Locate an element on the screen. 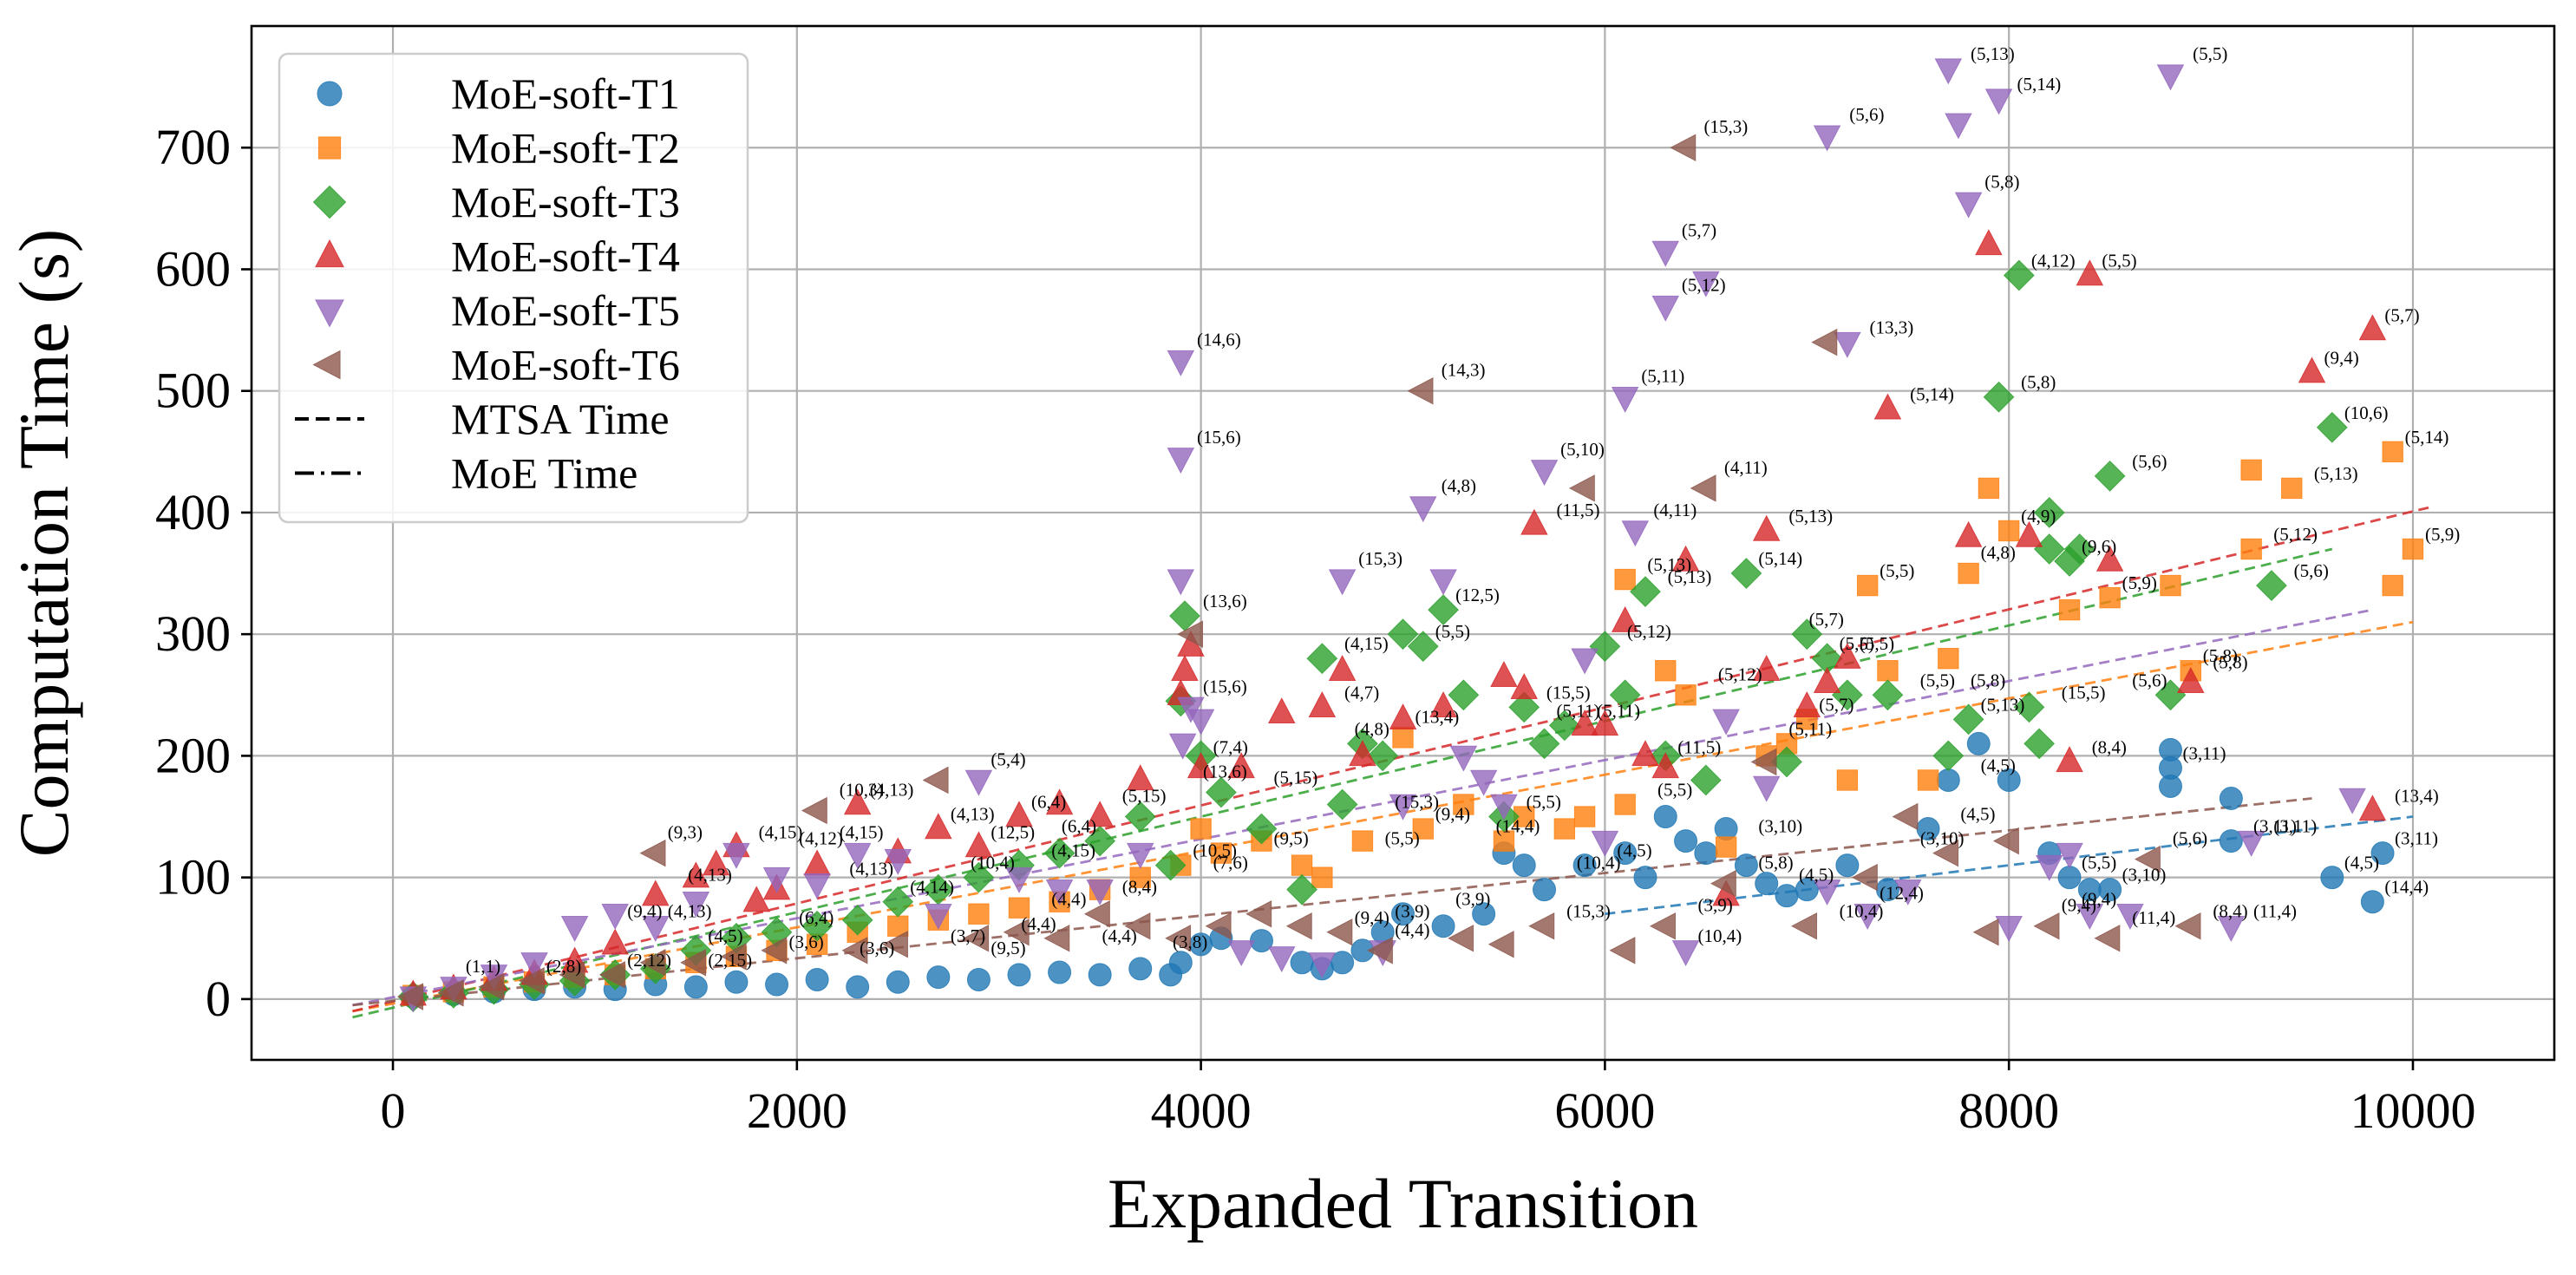 This screenshot has width=2576, height=1275. y-tick-label: 0 is located at coordinates (218, 999).